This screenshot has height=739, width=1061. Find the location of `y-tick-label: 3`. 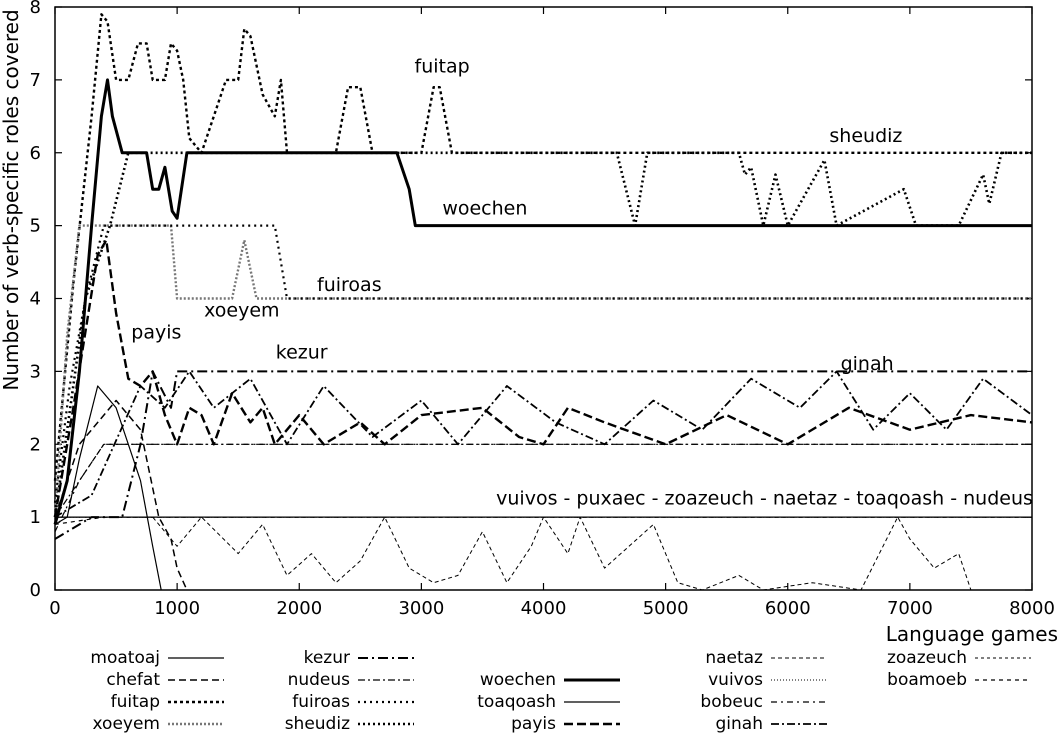

y-tick-label: 3 is located at coordinates (35, 371).